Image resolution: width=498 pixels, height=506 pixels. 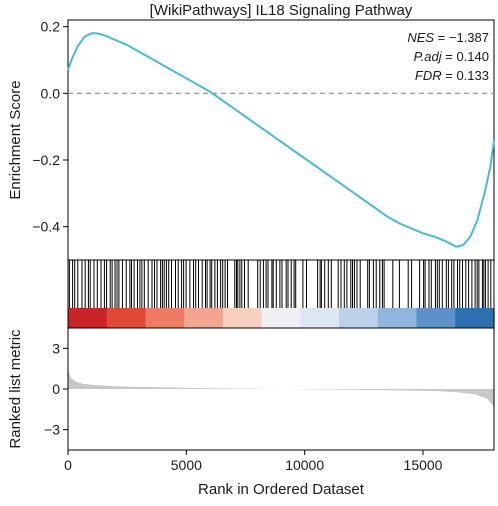 I want to click on padj-stat: P.adj = 0.140, so click(x=451, y=56).